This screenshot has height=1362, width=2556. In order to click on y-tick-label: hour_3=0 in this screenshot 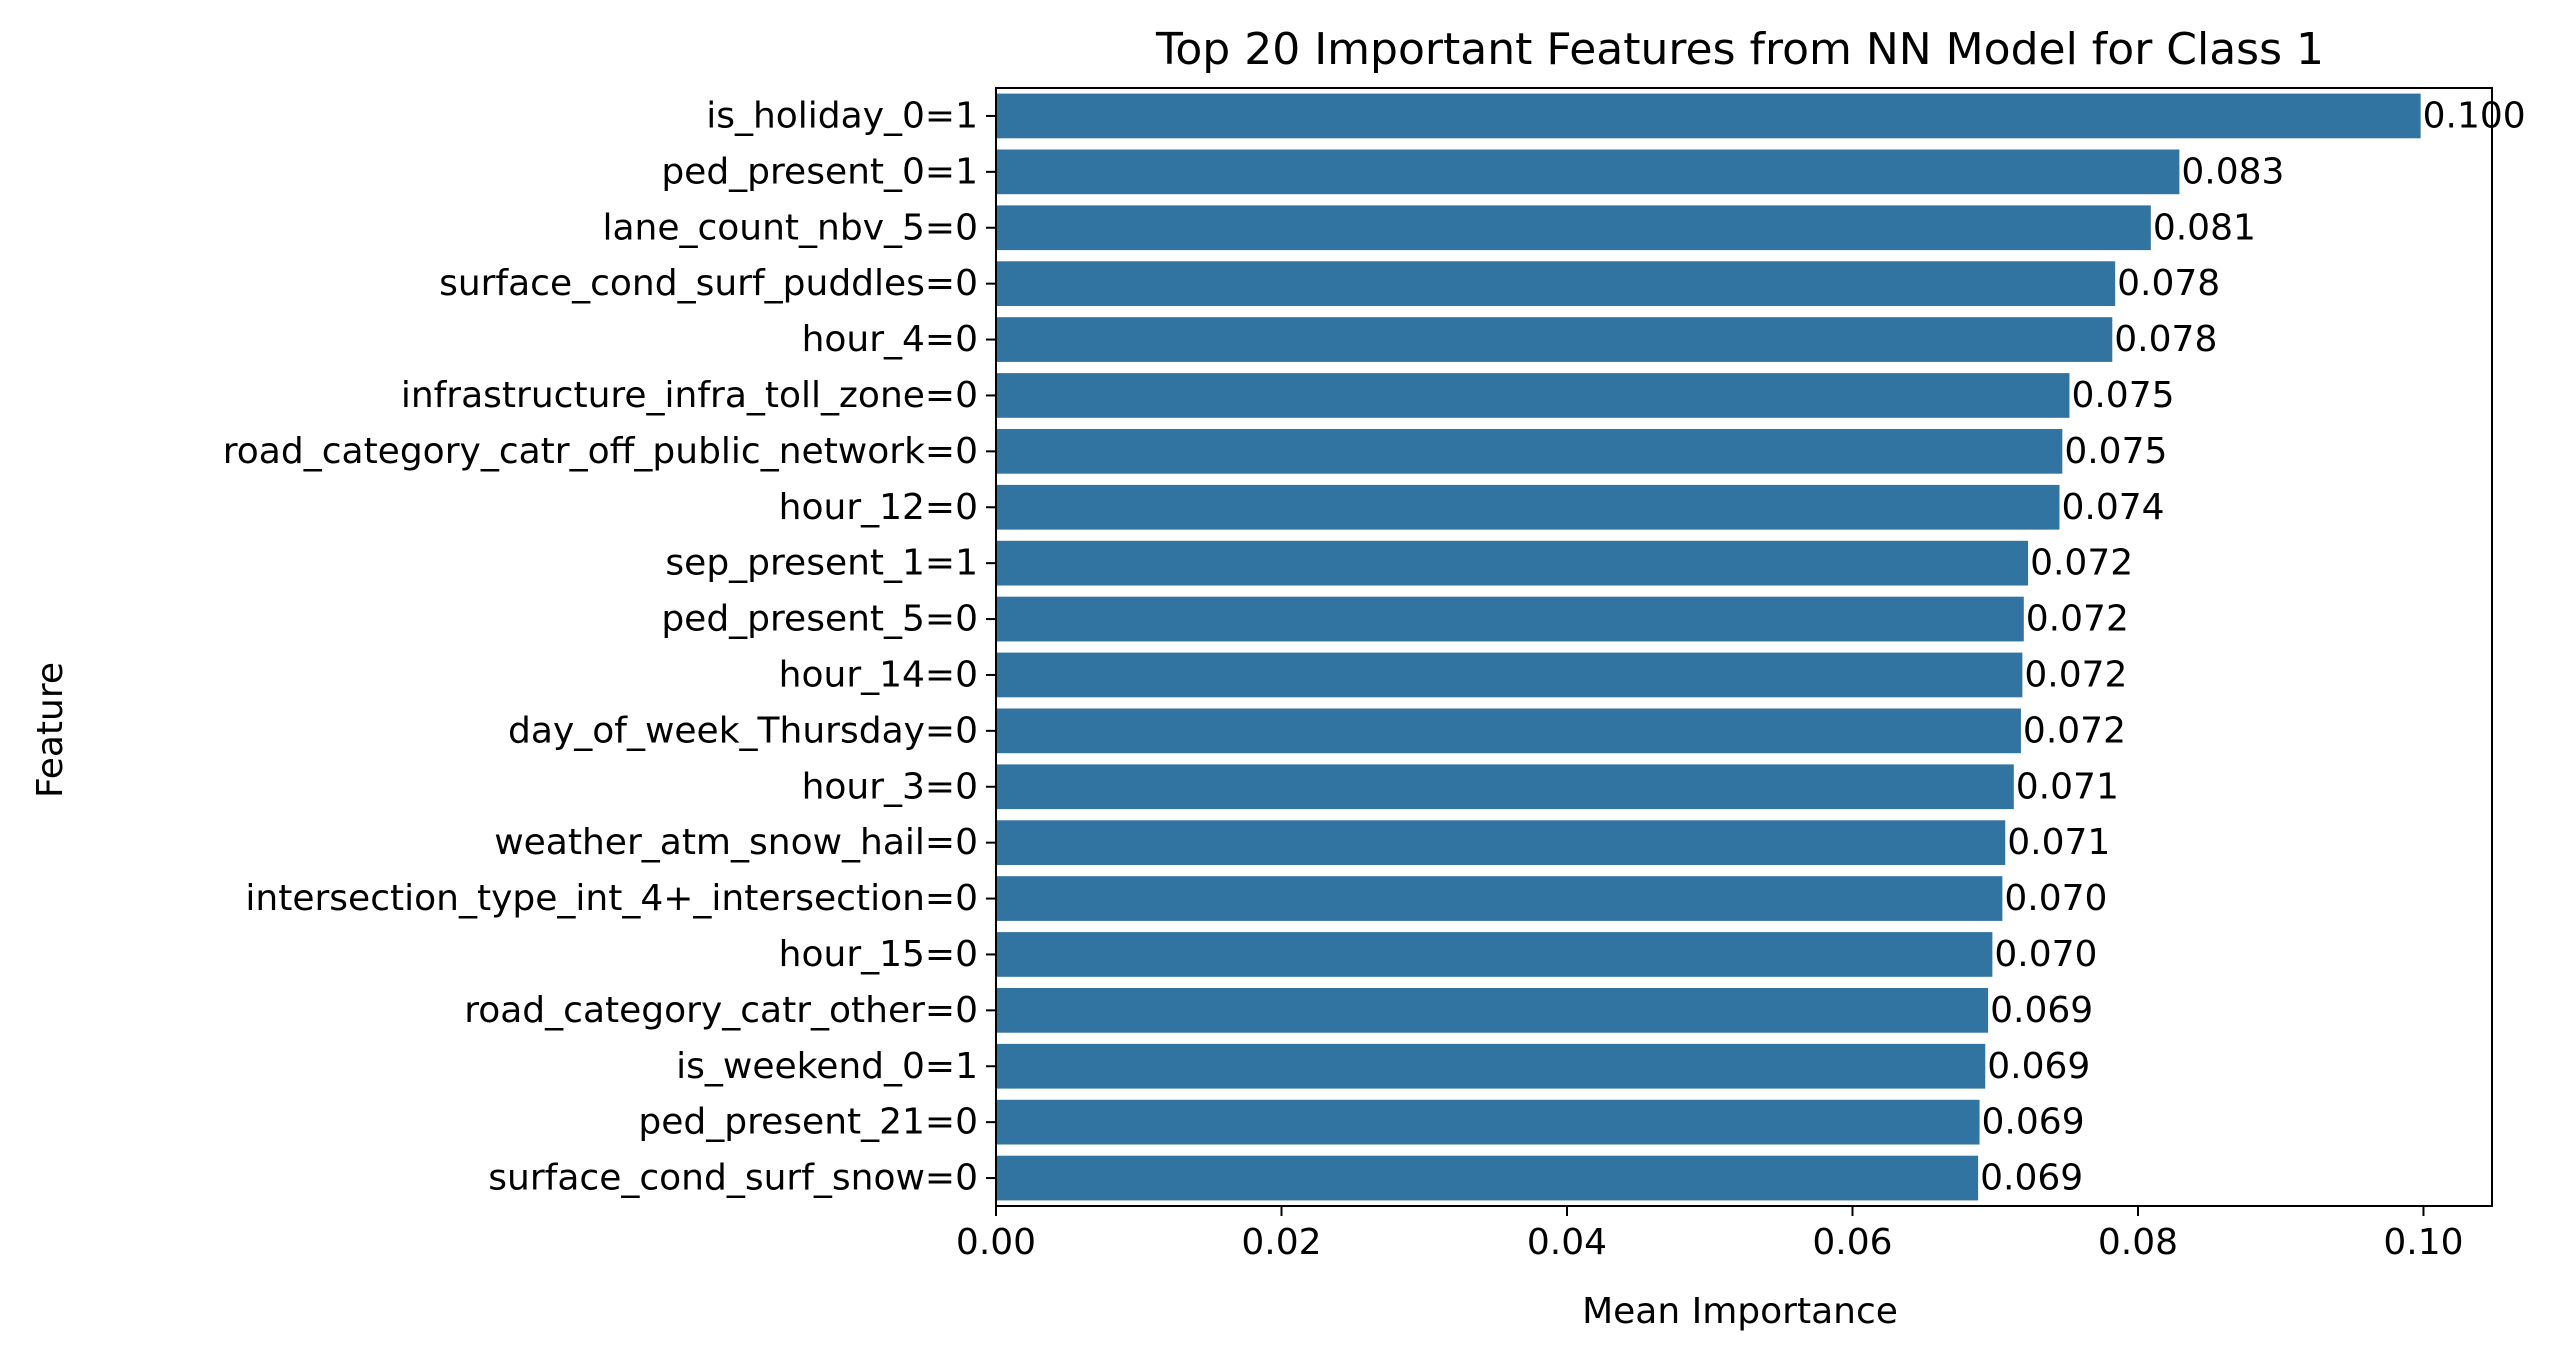, I will do `click(890, 786)`.